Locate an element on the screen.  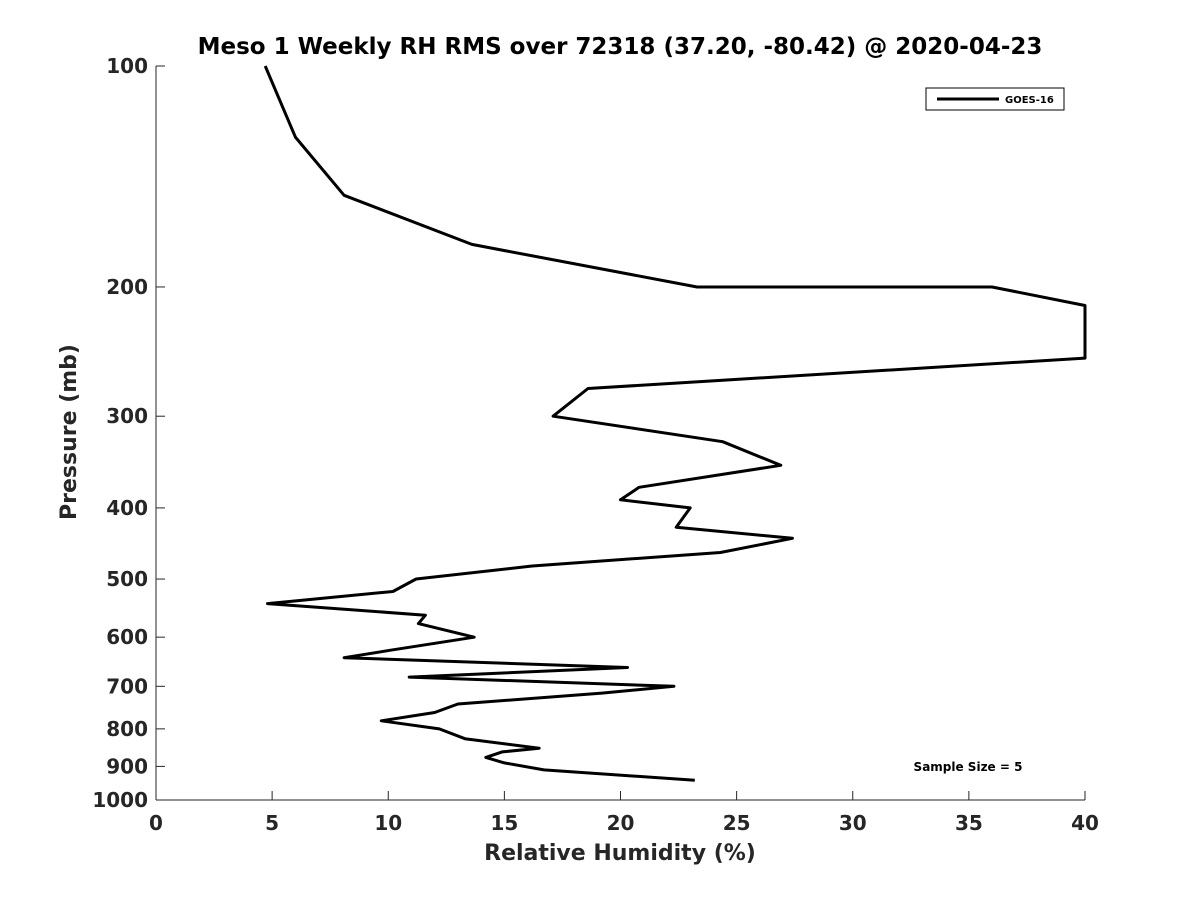
y-tick-label: 200 is located at coordinates (127, 287).